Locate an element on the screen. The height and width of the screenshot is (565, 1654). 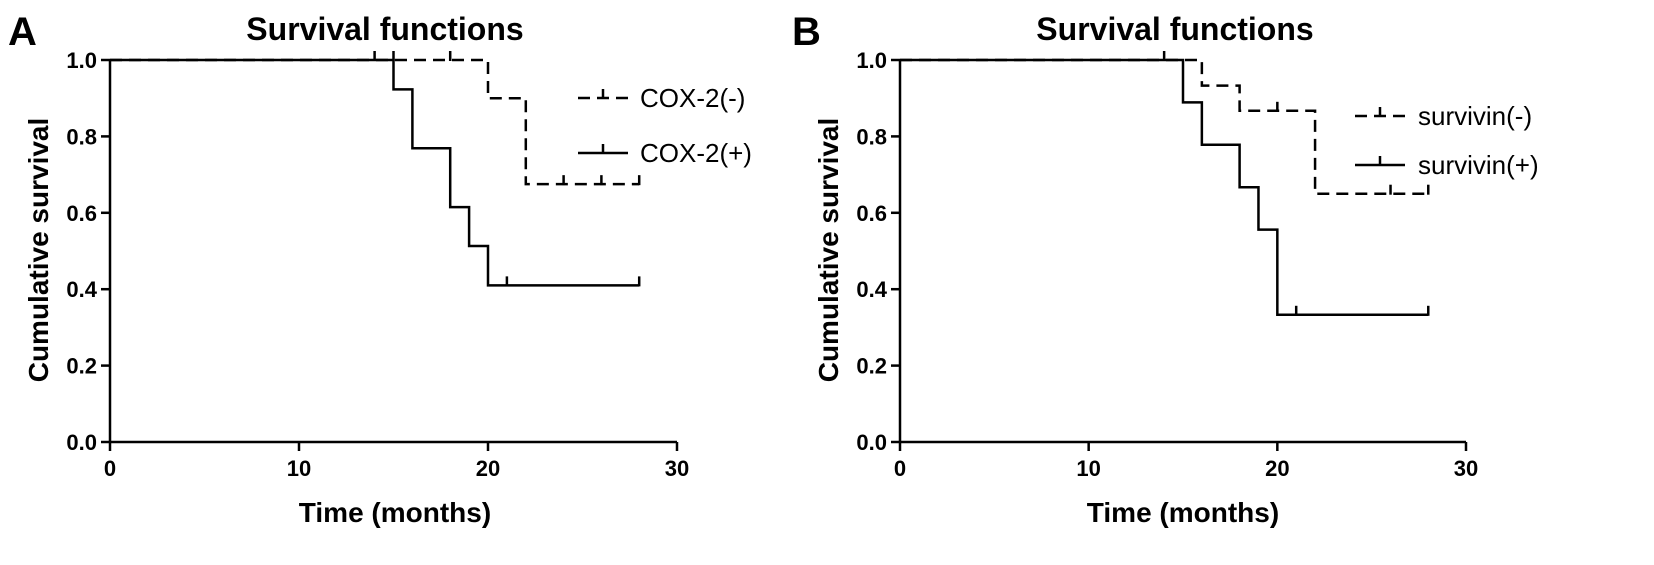
panel-letter: A is located at coordinates (22, 32).